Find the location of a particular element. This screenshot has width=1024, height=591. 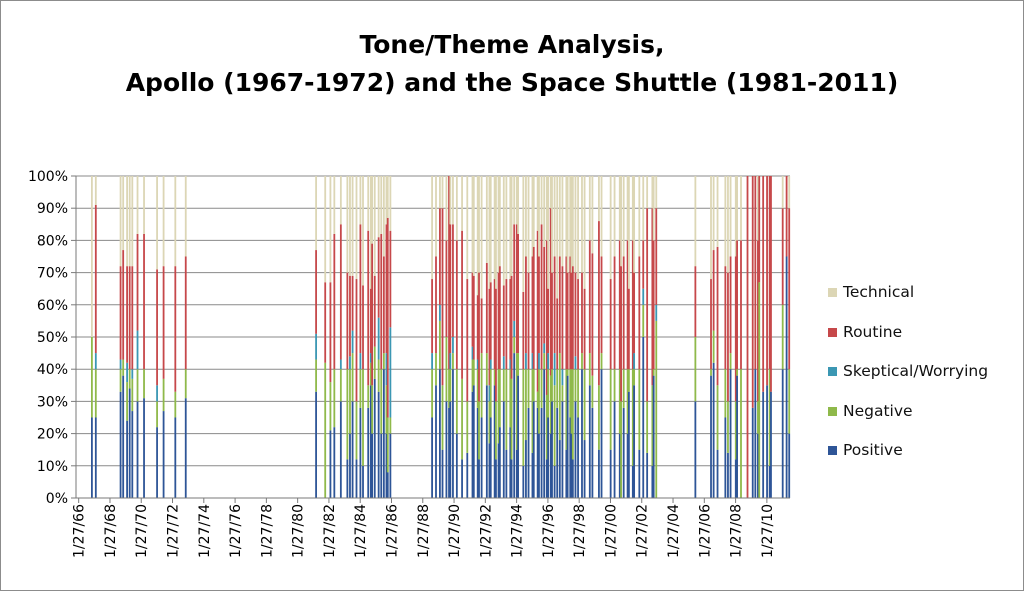

x-tick-label: 1/27/98 is located at coordinates (580, 531).